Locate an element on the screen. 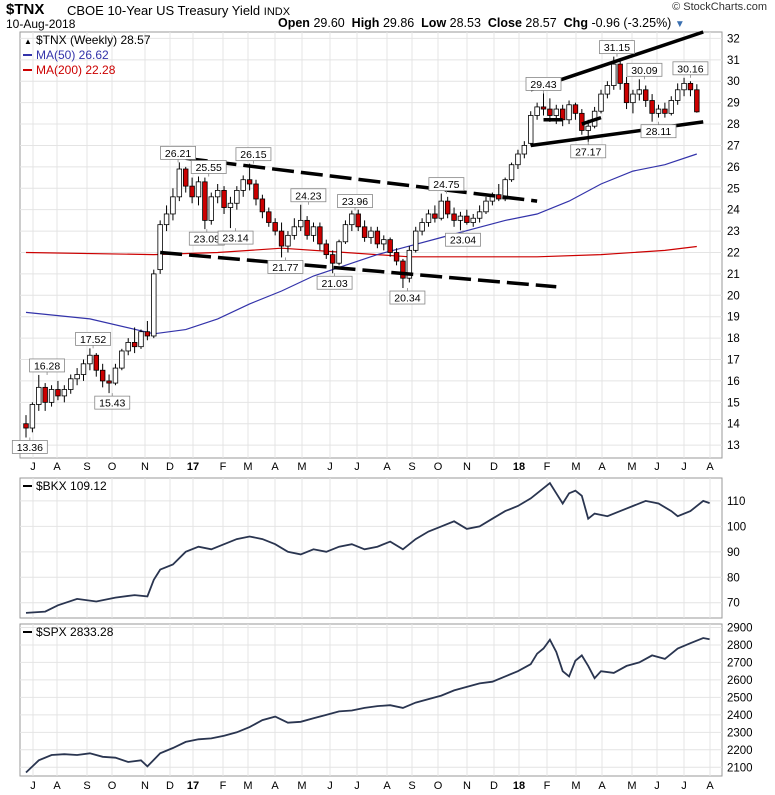  y-tick-label: 2900 is located at coordinates (740, 628).